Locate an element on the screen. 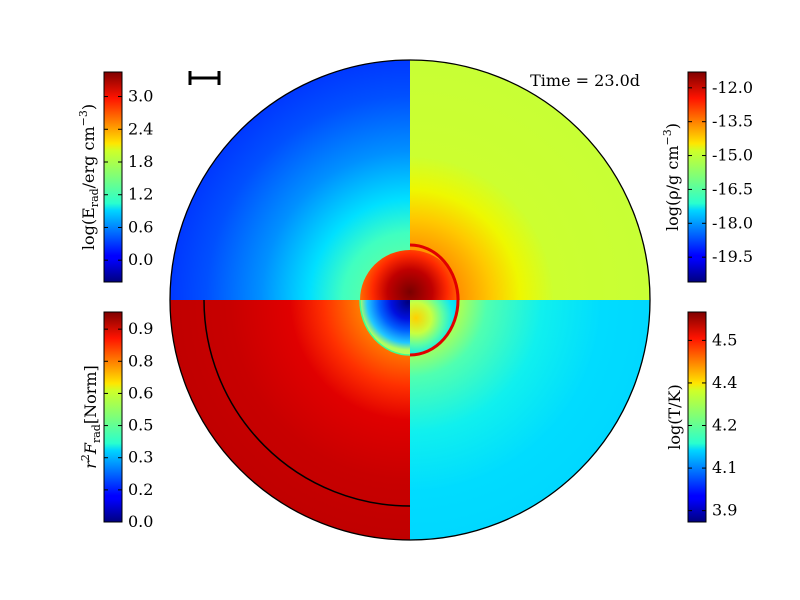  quadrant-top-right-density is located at coordinates (530, 180).